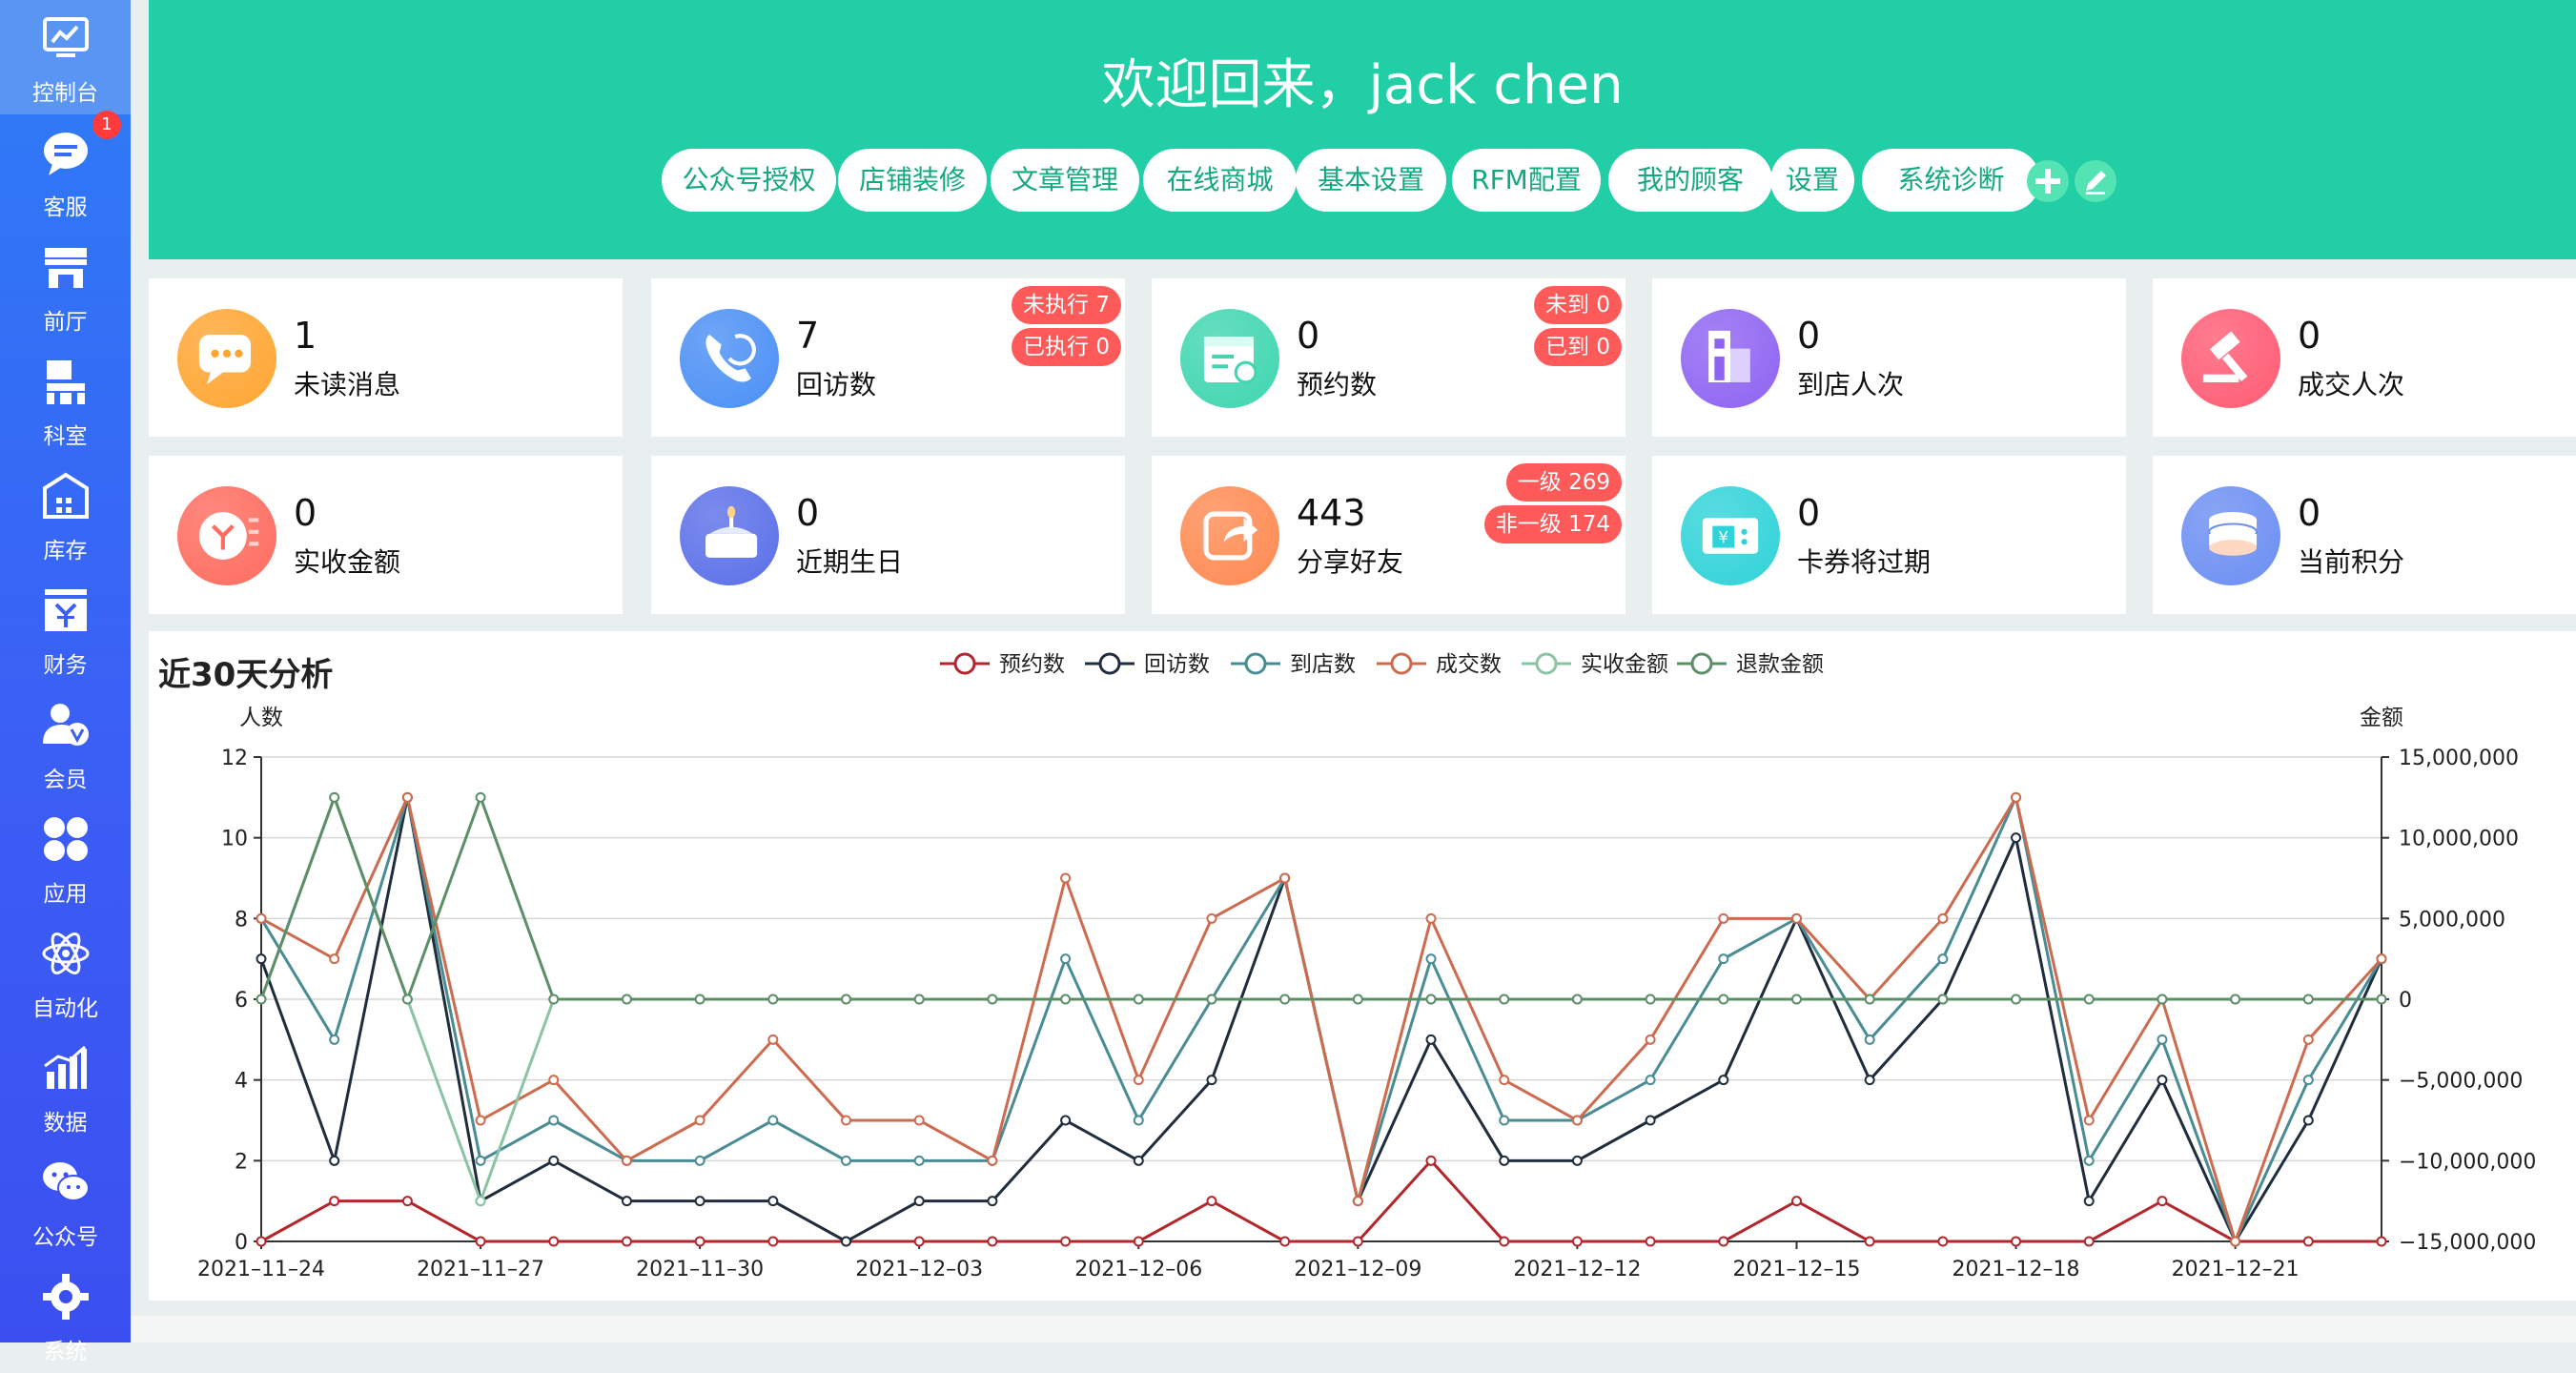 The height and width of the screenshot is (1373, 2576). What do you see at coordinates (1624, 664) in the screenshot?
I see `legend-label: 实收金额` at bounding box center [1624, 664].